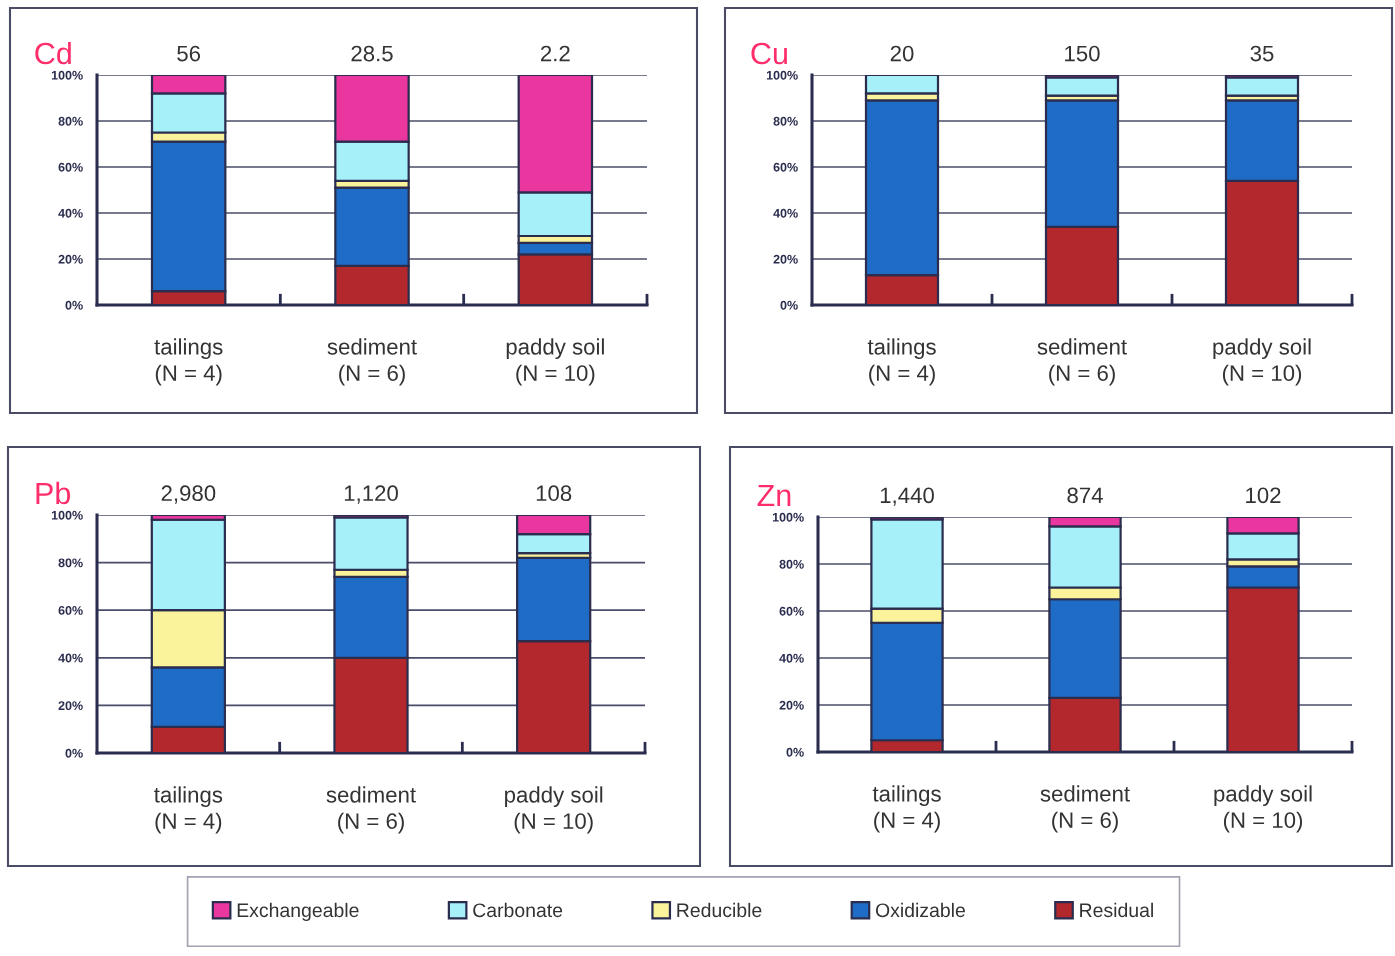 Image resolution: width=1395 pixels, height=956 pixels. What do you see at coordinates (298, 911) in the screenshot?
I see `legend-label: Exchangeable` at bounding box center [298, 911].